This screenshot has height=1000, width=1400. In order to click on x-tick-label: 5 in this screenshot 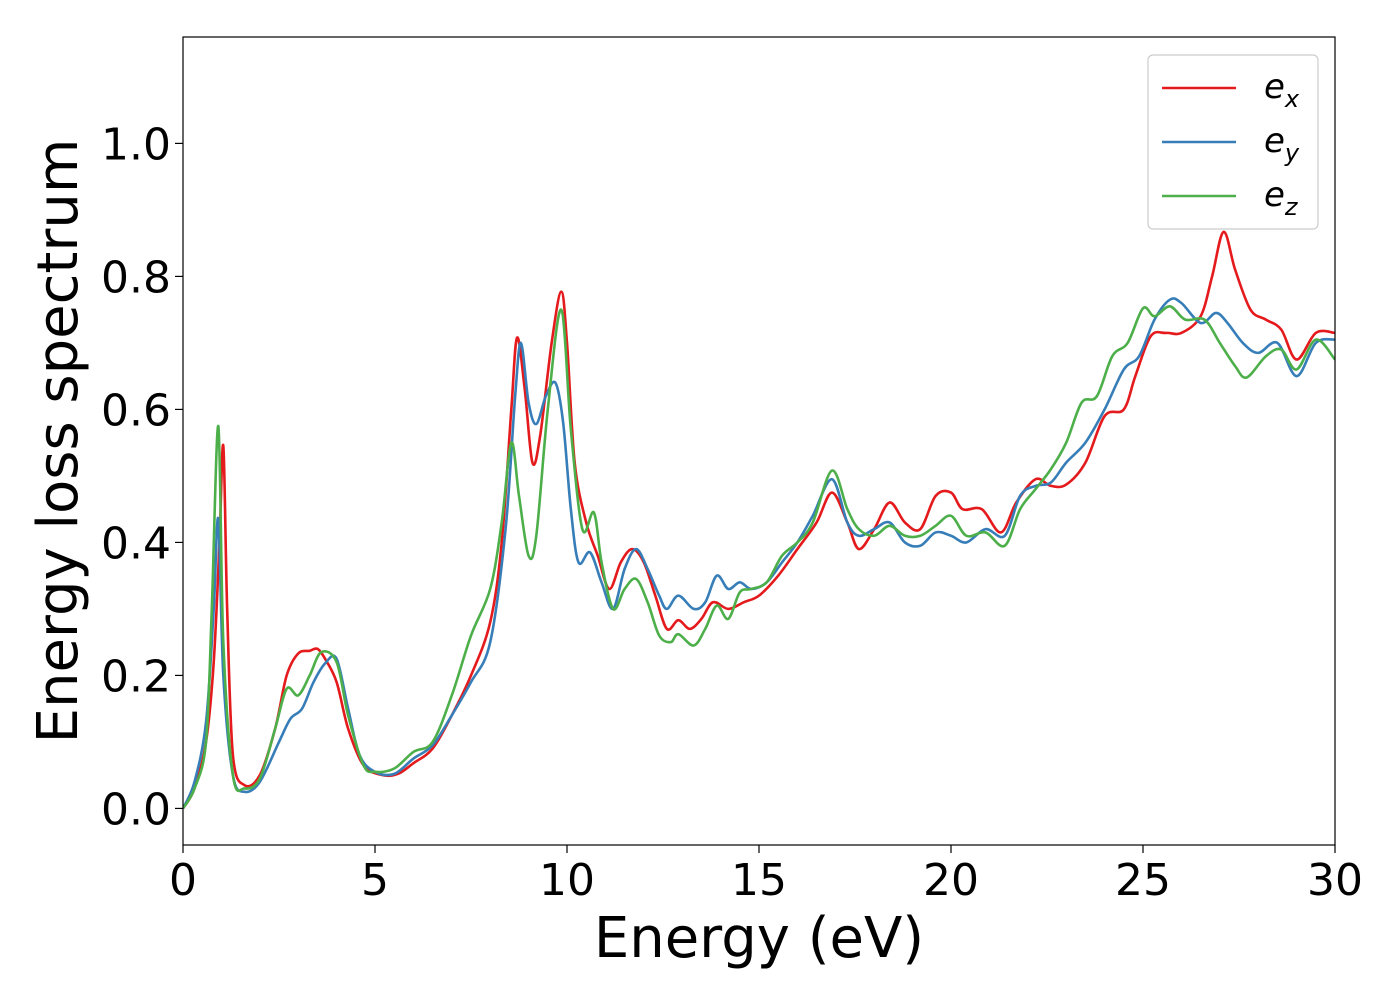, I will do `click(375, 880)`.